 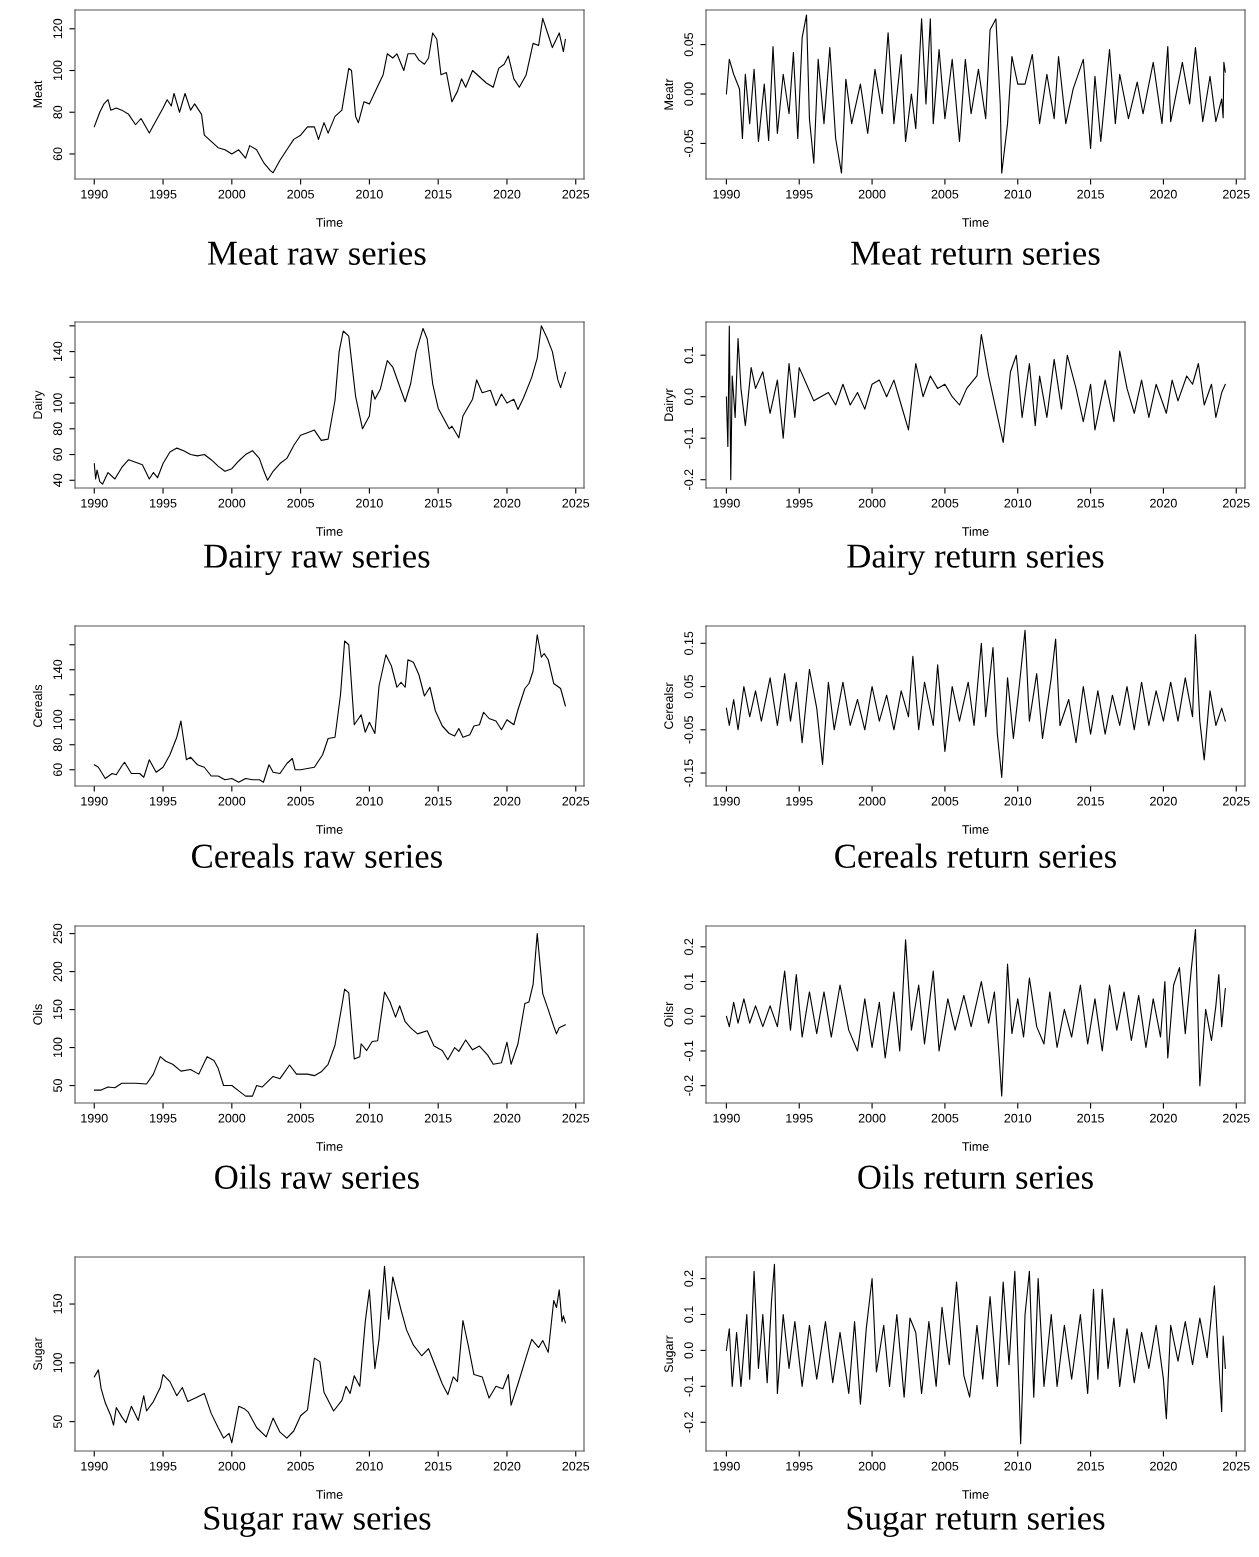 What do you see at coordinates (668, 705) in the screenshot?
I see `y-axis-title: Cerealsr` at bounding box center [668, 705].